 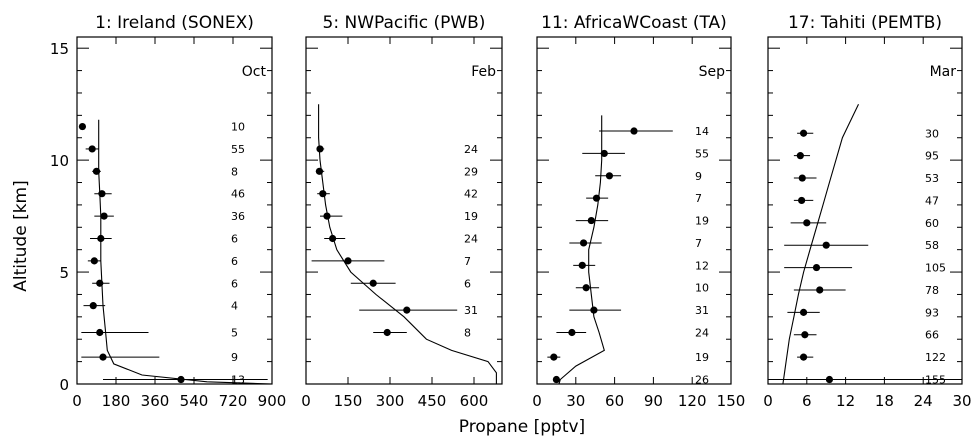 What do you see at coordinates (155, 401) in the screenshot?
I see `x-tick-label: 360` at bounding box center [155, 401].